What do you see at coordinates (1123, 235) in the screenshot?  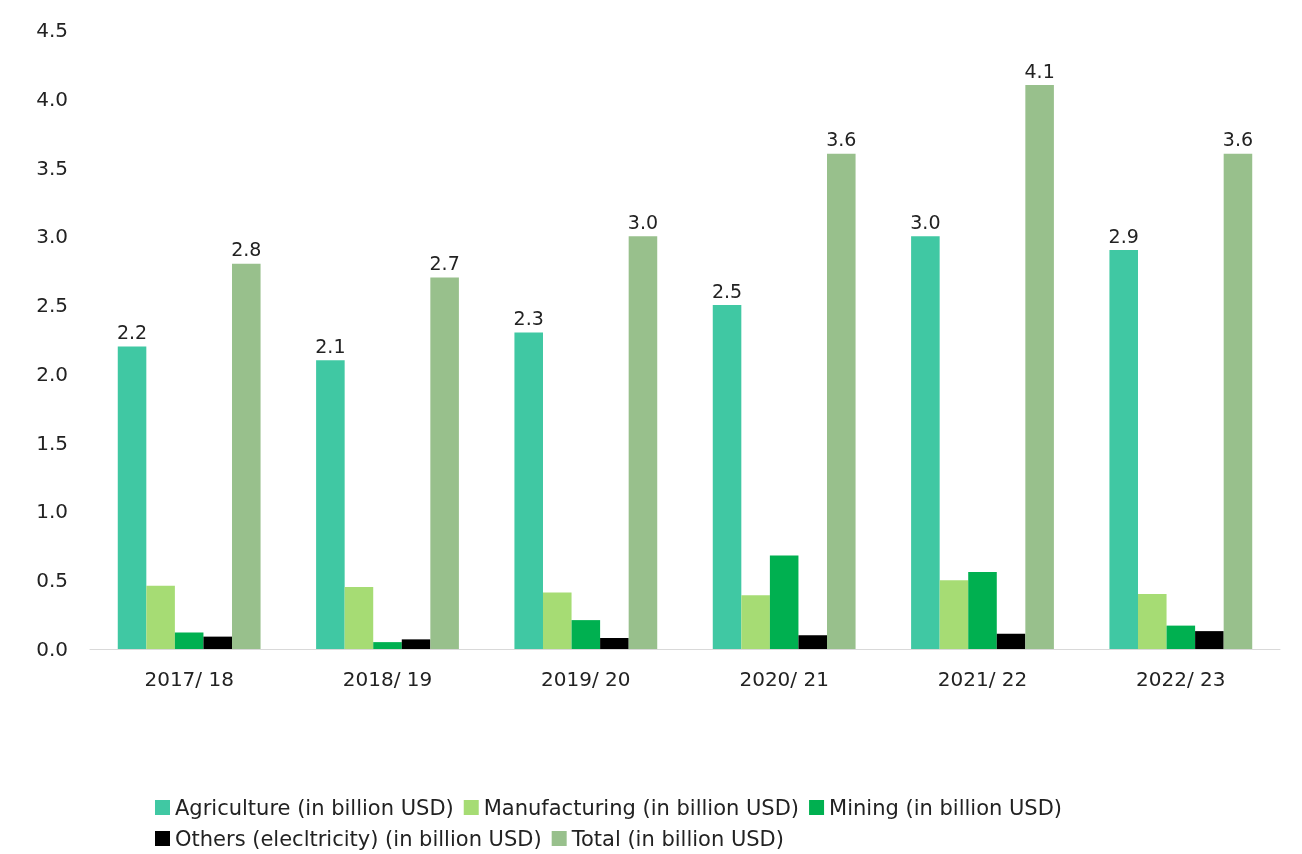 I see `data-label: 2.9` at bounding box center [1123, 235].